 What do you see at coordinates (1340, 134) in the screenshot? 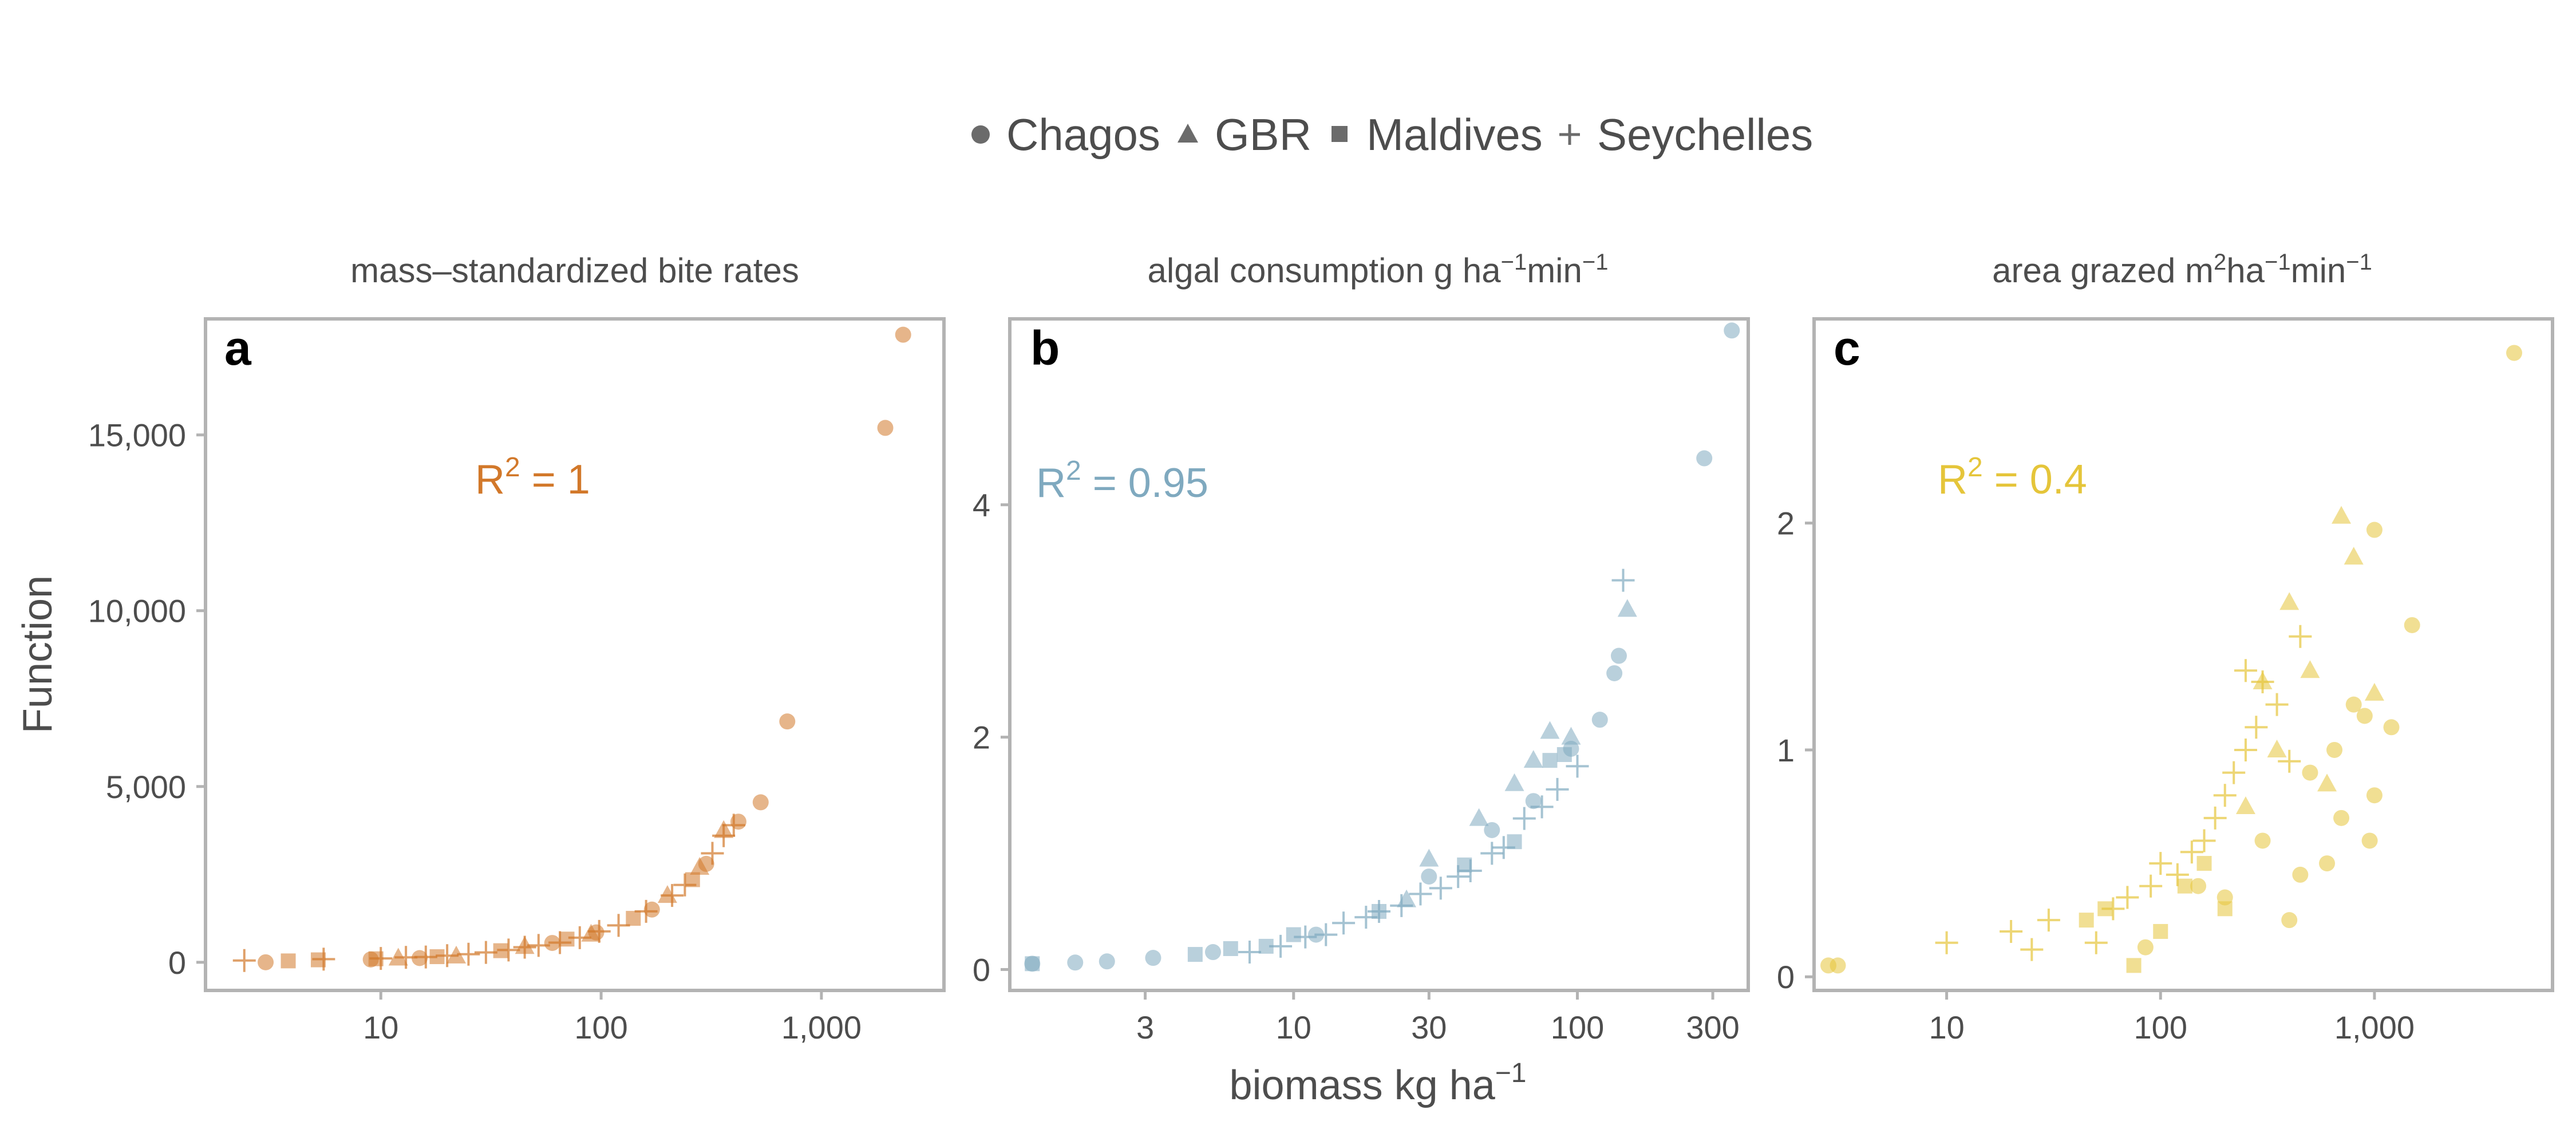
I see `legend-square-icon` at bounding box center [1340, 134].